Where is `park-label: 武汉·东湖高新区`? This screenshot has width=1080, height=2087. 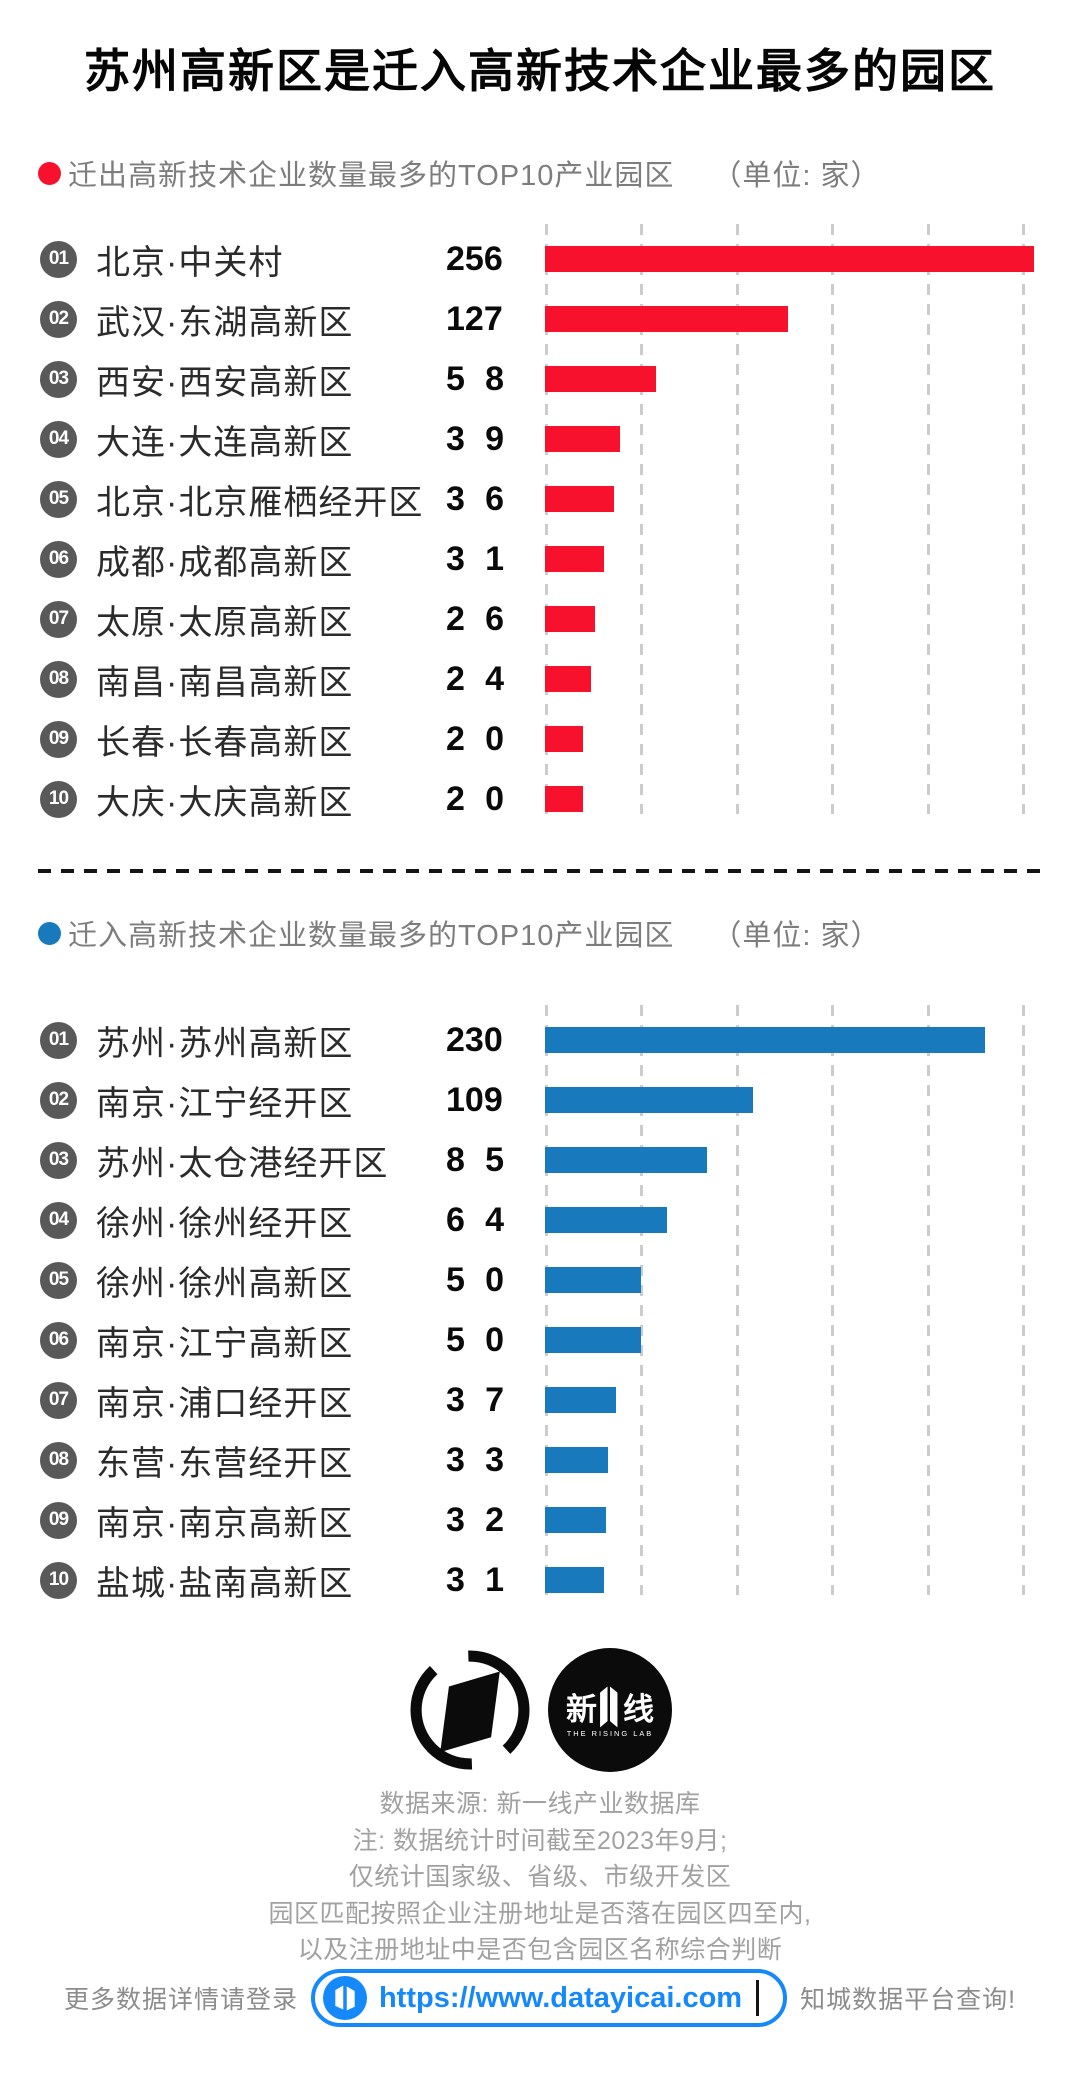 park-label: 武汉·东湖高新区 is located at coordinates (225, 322).